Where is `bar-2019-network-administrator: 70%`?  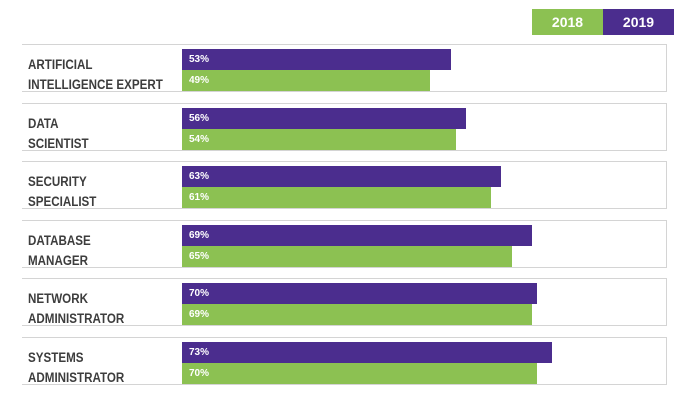
bar-2019-network-administrator: 70% is located at coordinates (359, 293).